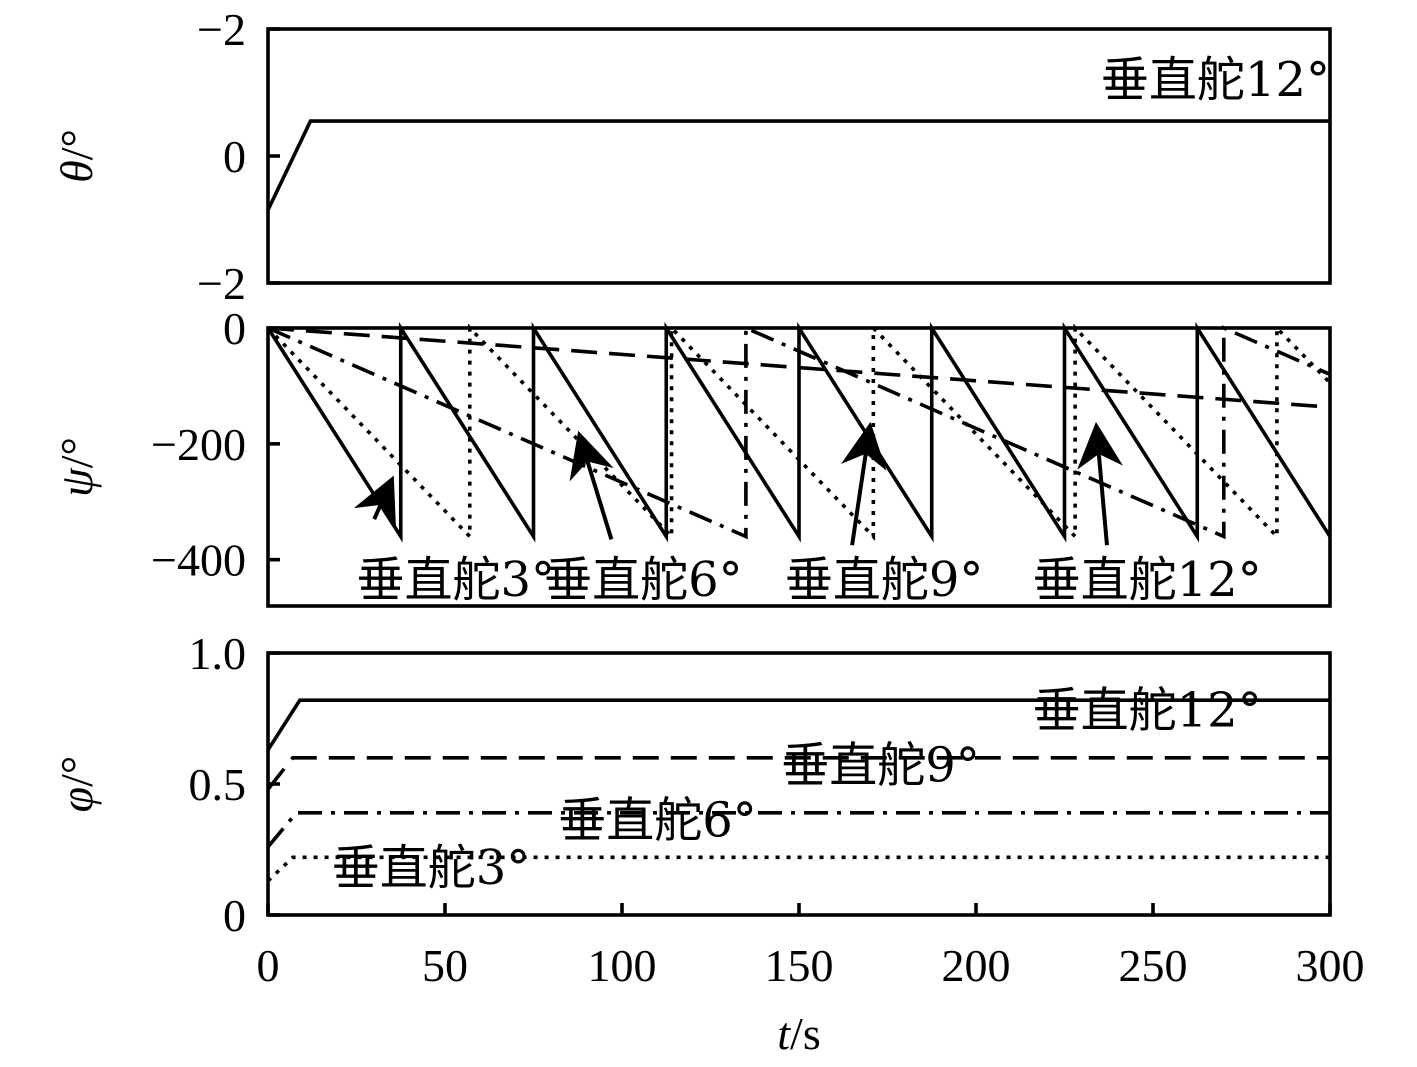  What do you see at coordinates (880, 766) in the screenshot?
I see `annotation-phi: 垂直舵9°` at bounding box center [880, 766].